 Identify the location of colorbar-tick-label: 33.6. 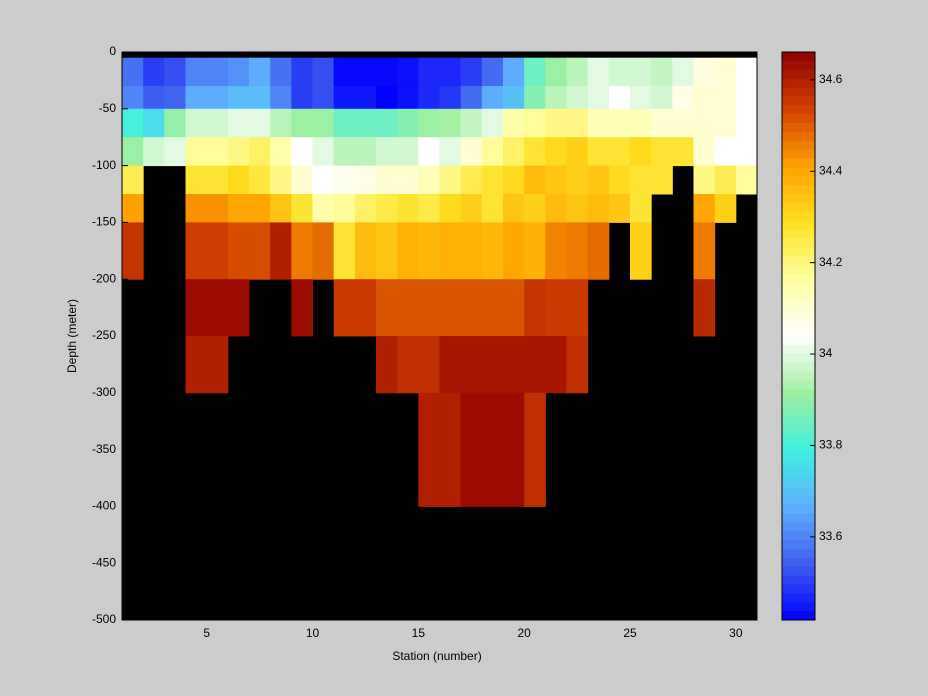
(831, 536).